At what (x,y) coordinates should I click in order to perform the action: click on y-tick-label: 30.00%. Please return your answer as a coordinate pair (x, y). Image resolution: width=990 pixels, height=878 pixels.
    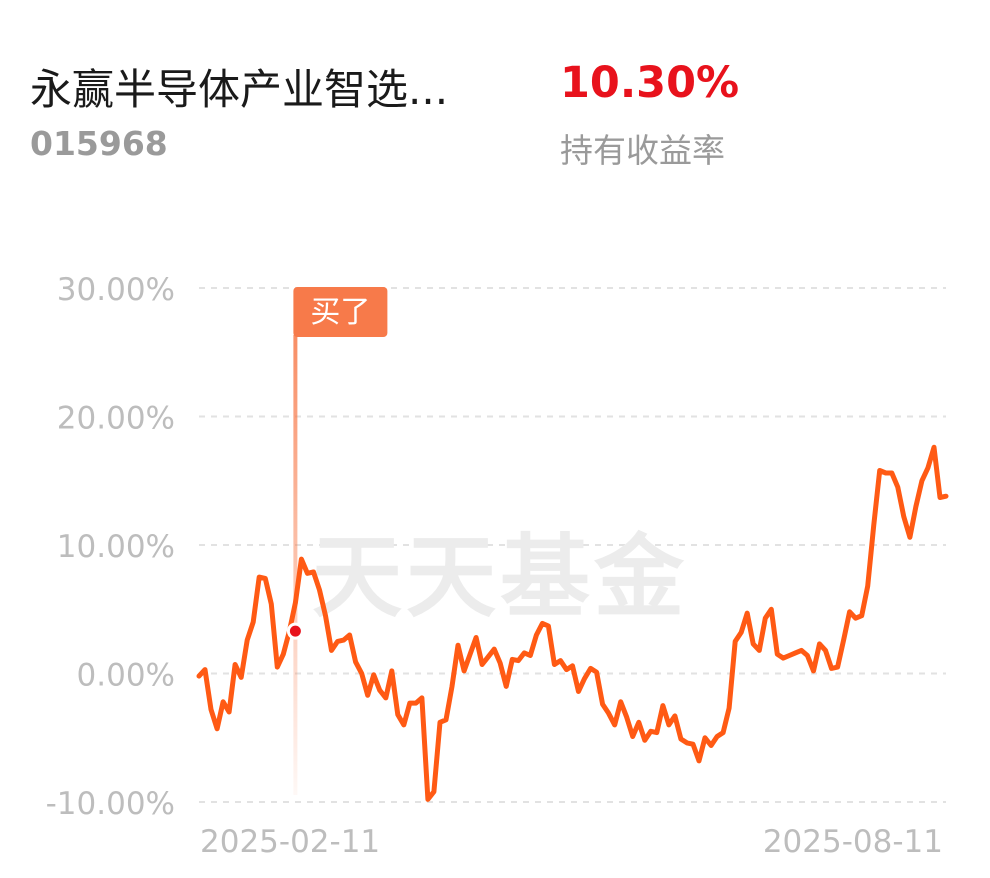
    Looking at the image, I should click on (116, 290).